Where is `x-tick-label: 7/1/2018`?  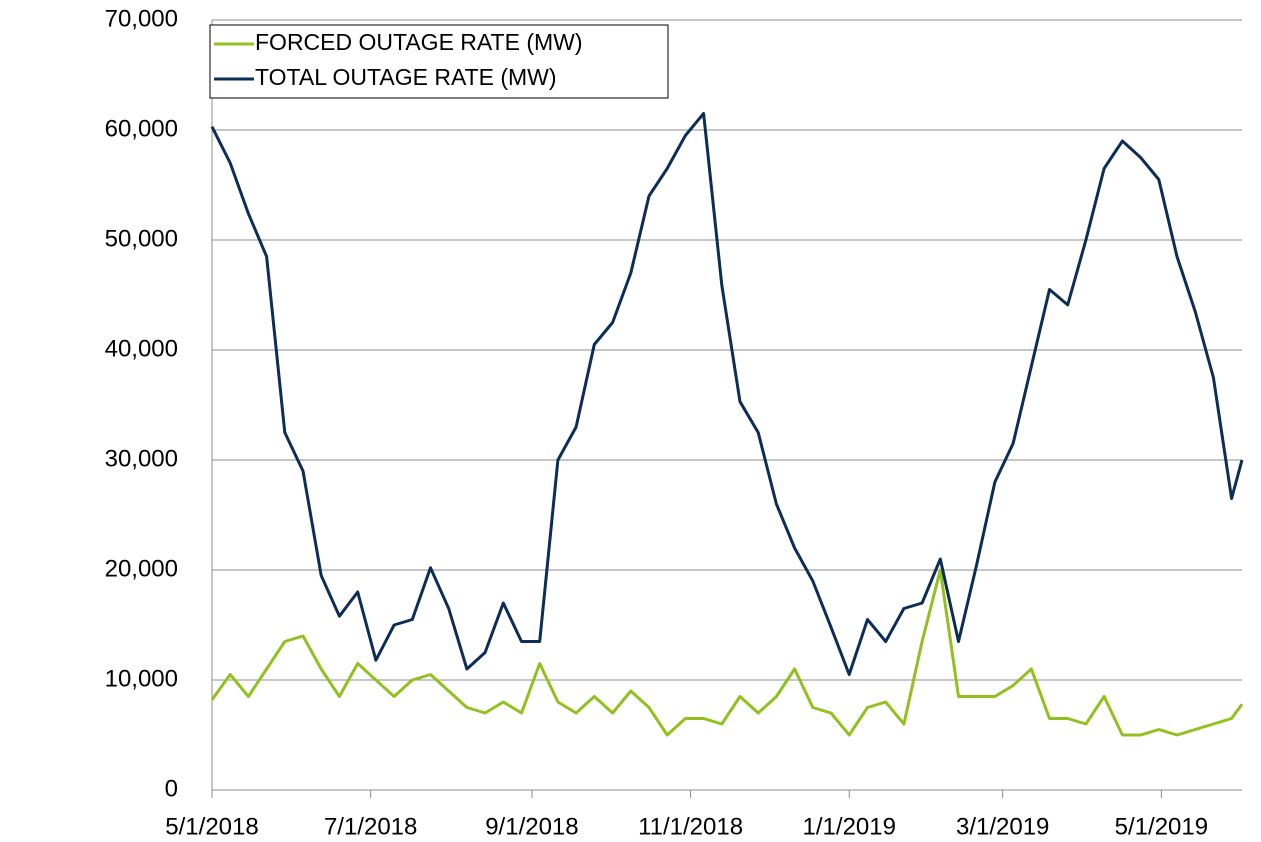 x-tick-label: 7/1/2018 is located at coordinates (370, 826).